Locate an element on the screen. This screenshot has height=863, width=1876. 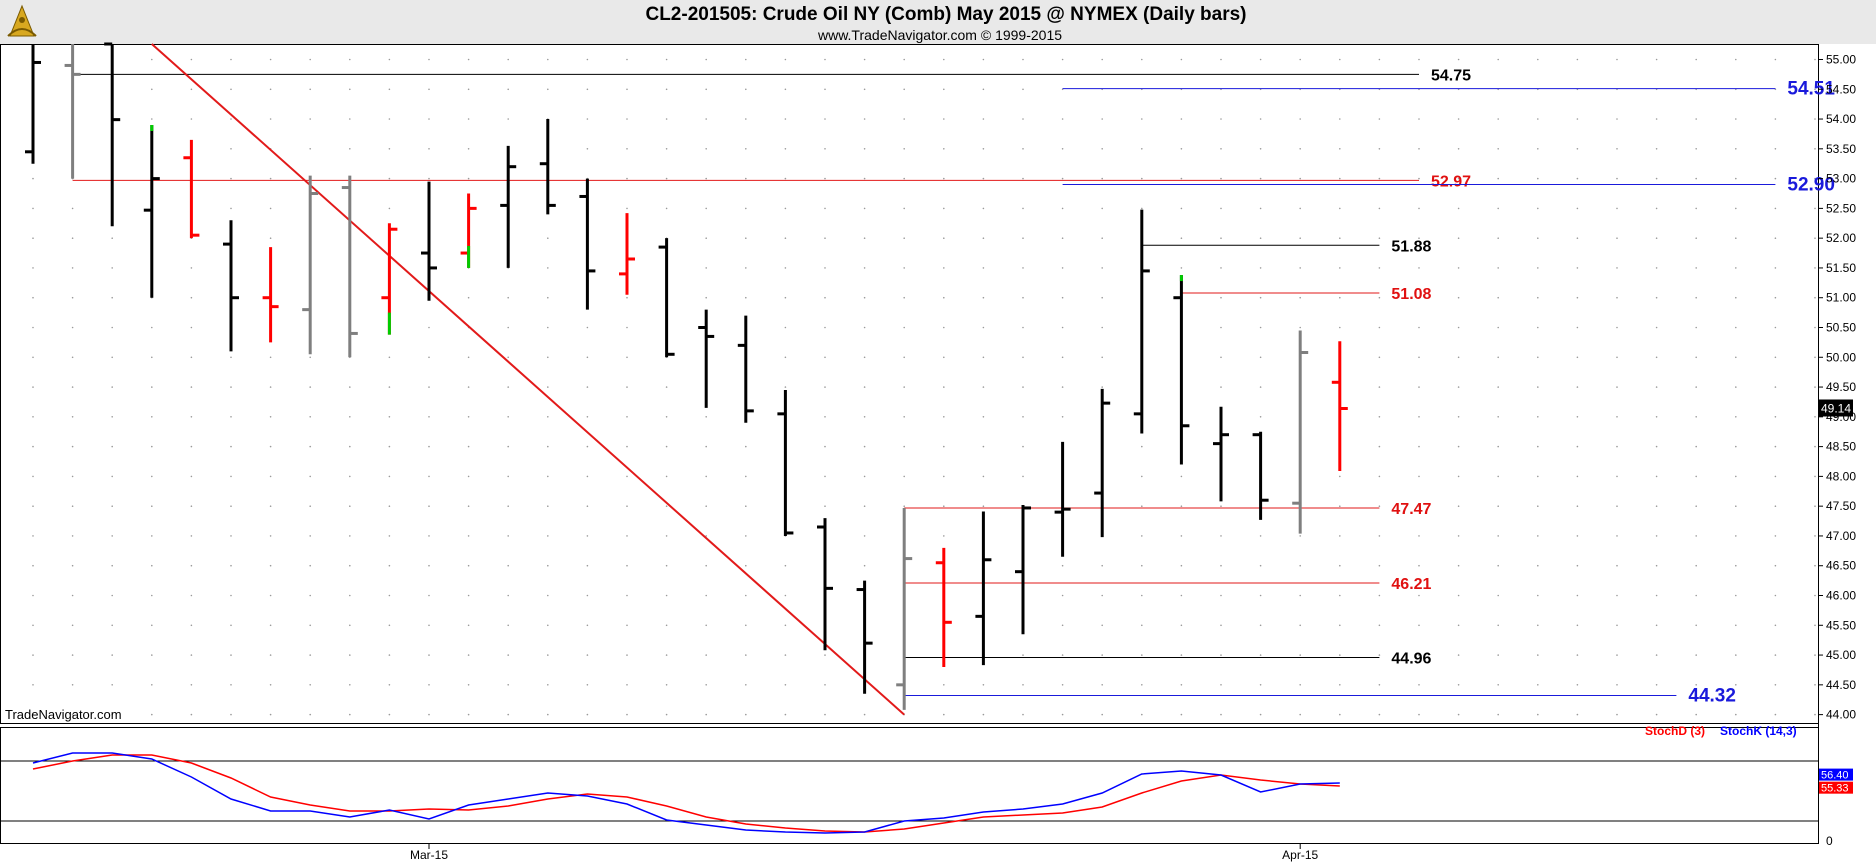
stoch-series-line is located at coordinates (686, 793).